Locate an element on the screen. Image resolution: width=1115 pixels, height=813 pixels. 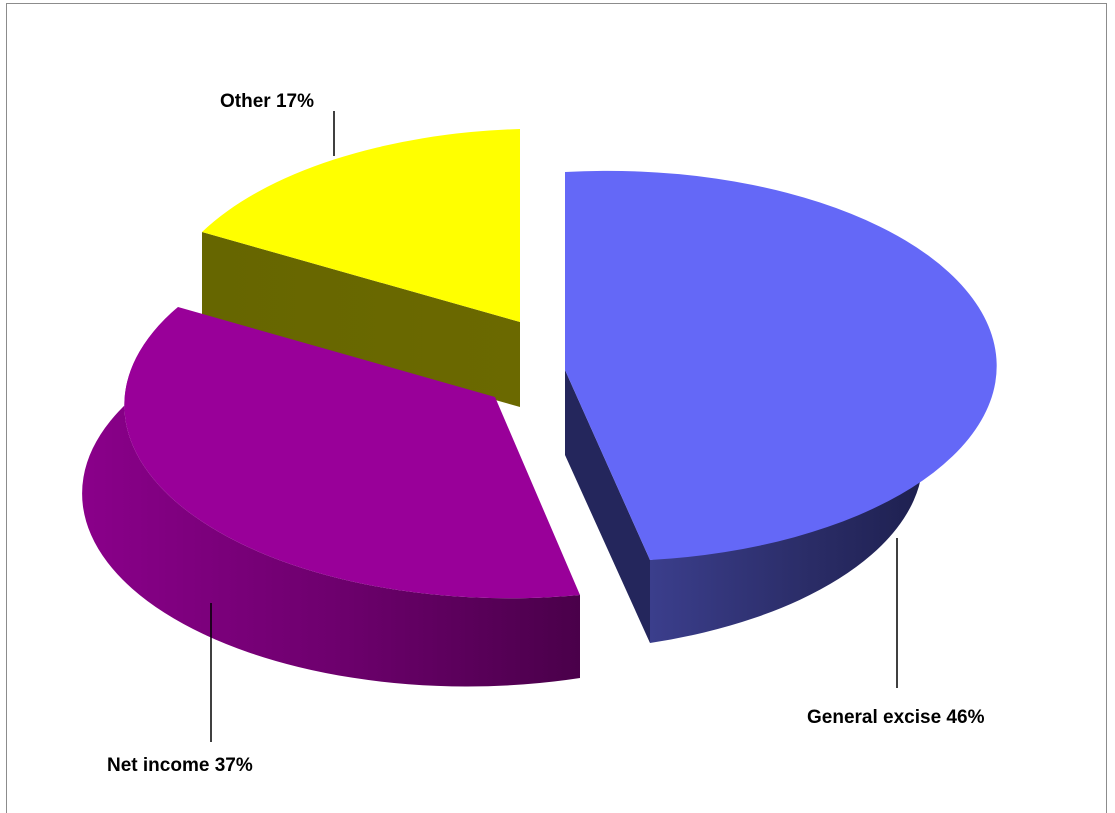
pie-slice-other-top is located at coordinates (361, 225).